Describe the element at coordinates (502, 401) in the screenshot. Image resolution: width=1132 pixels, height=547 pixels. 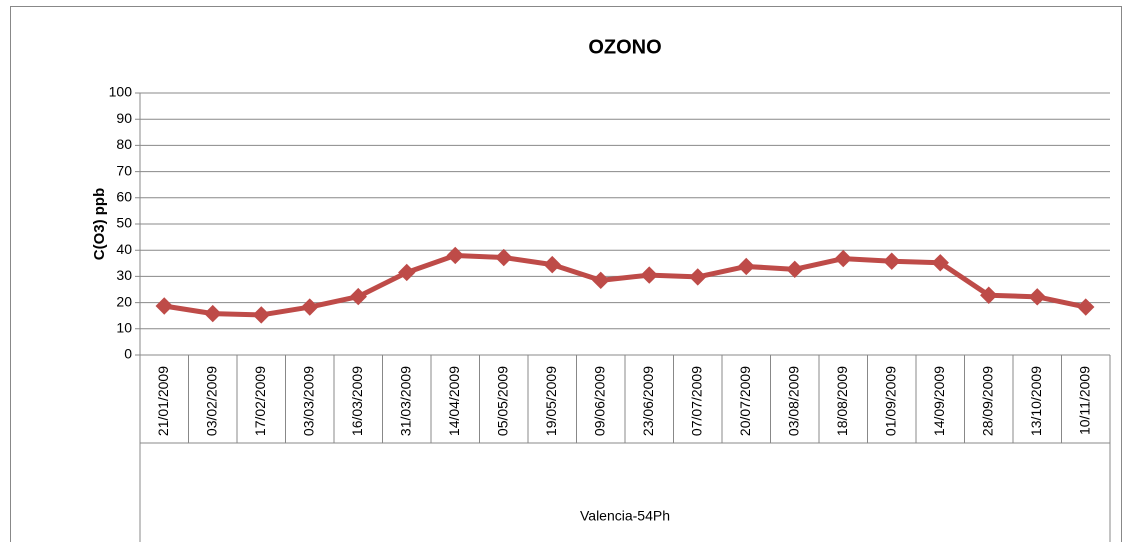
I see `x-tick-label: 05/05/2009` at that location.